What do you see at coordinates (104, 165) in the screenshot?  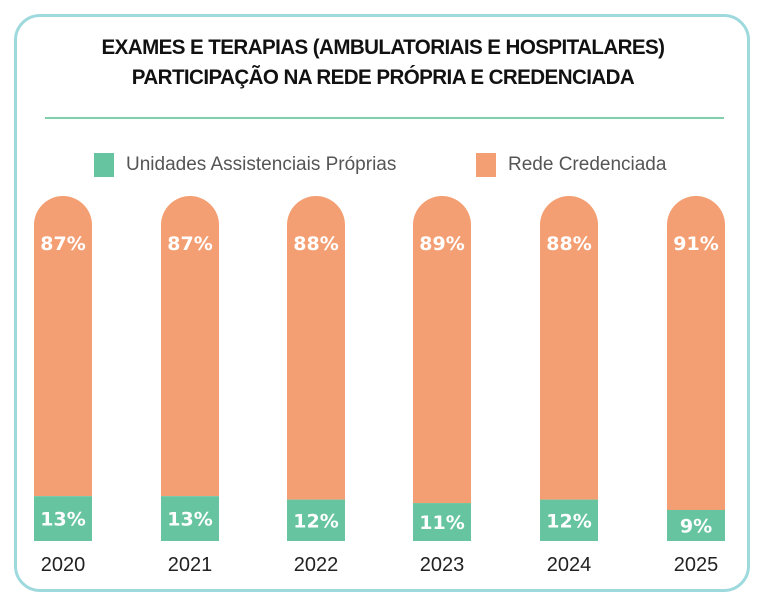 I see `legend-swatch-green` at bounding box center [104, 165].